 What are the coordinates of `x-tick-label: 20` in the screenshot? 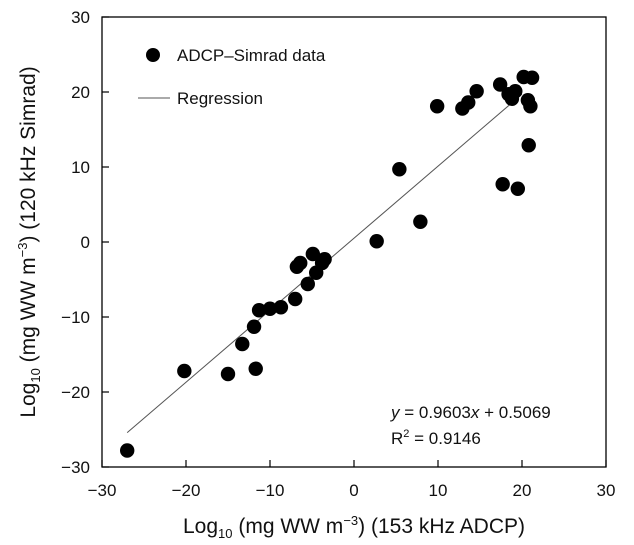 It's located at (522, 490).